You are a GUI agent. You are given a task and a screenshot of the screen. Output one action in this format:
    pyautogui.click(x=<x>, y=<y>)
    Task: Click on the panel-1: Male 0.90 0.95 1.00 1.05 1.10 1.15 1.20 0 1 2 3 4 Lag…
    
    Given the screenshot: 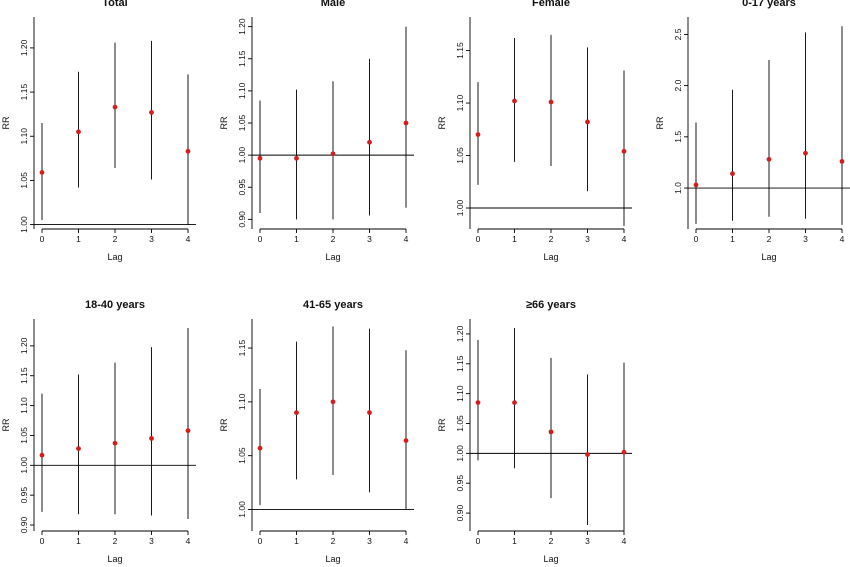 What is the action you would take?
    pyautogui.click(x=316, y=131)
    